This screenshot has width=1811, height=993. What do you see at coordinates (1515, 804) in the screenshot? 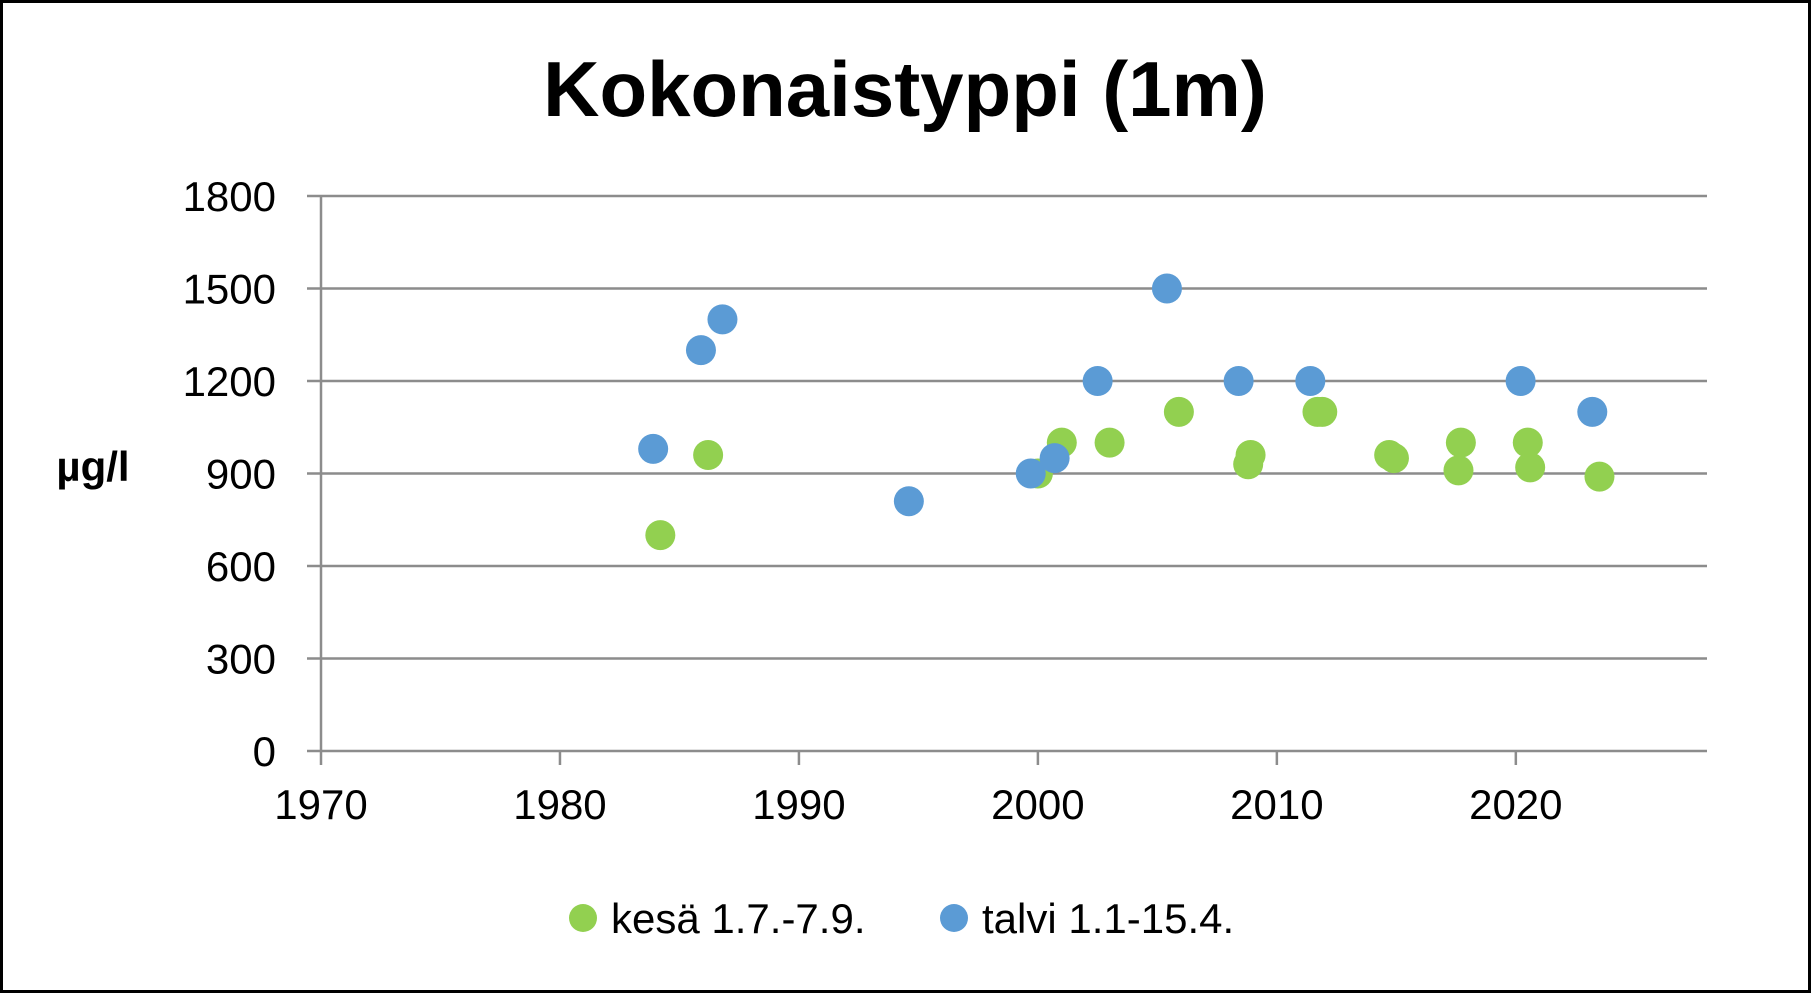
I see `x-tick-label: 2020` at bounding box center [1515, 804].